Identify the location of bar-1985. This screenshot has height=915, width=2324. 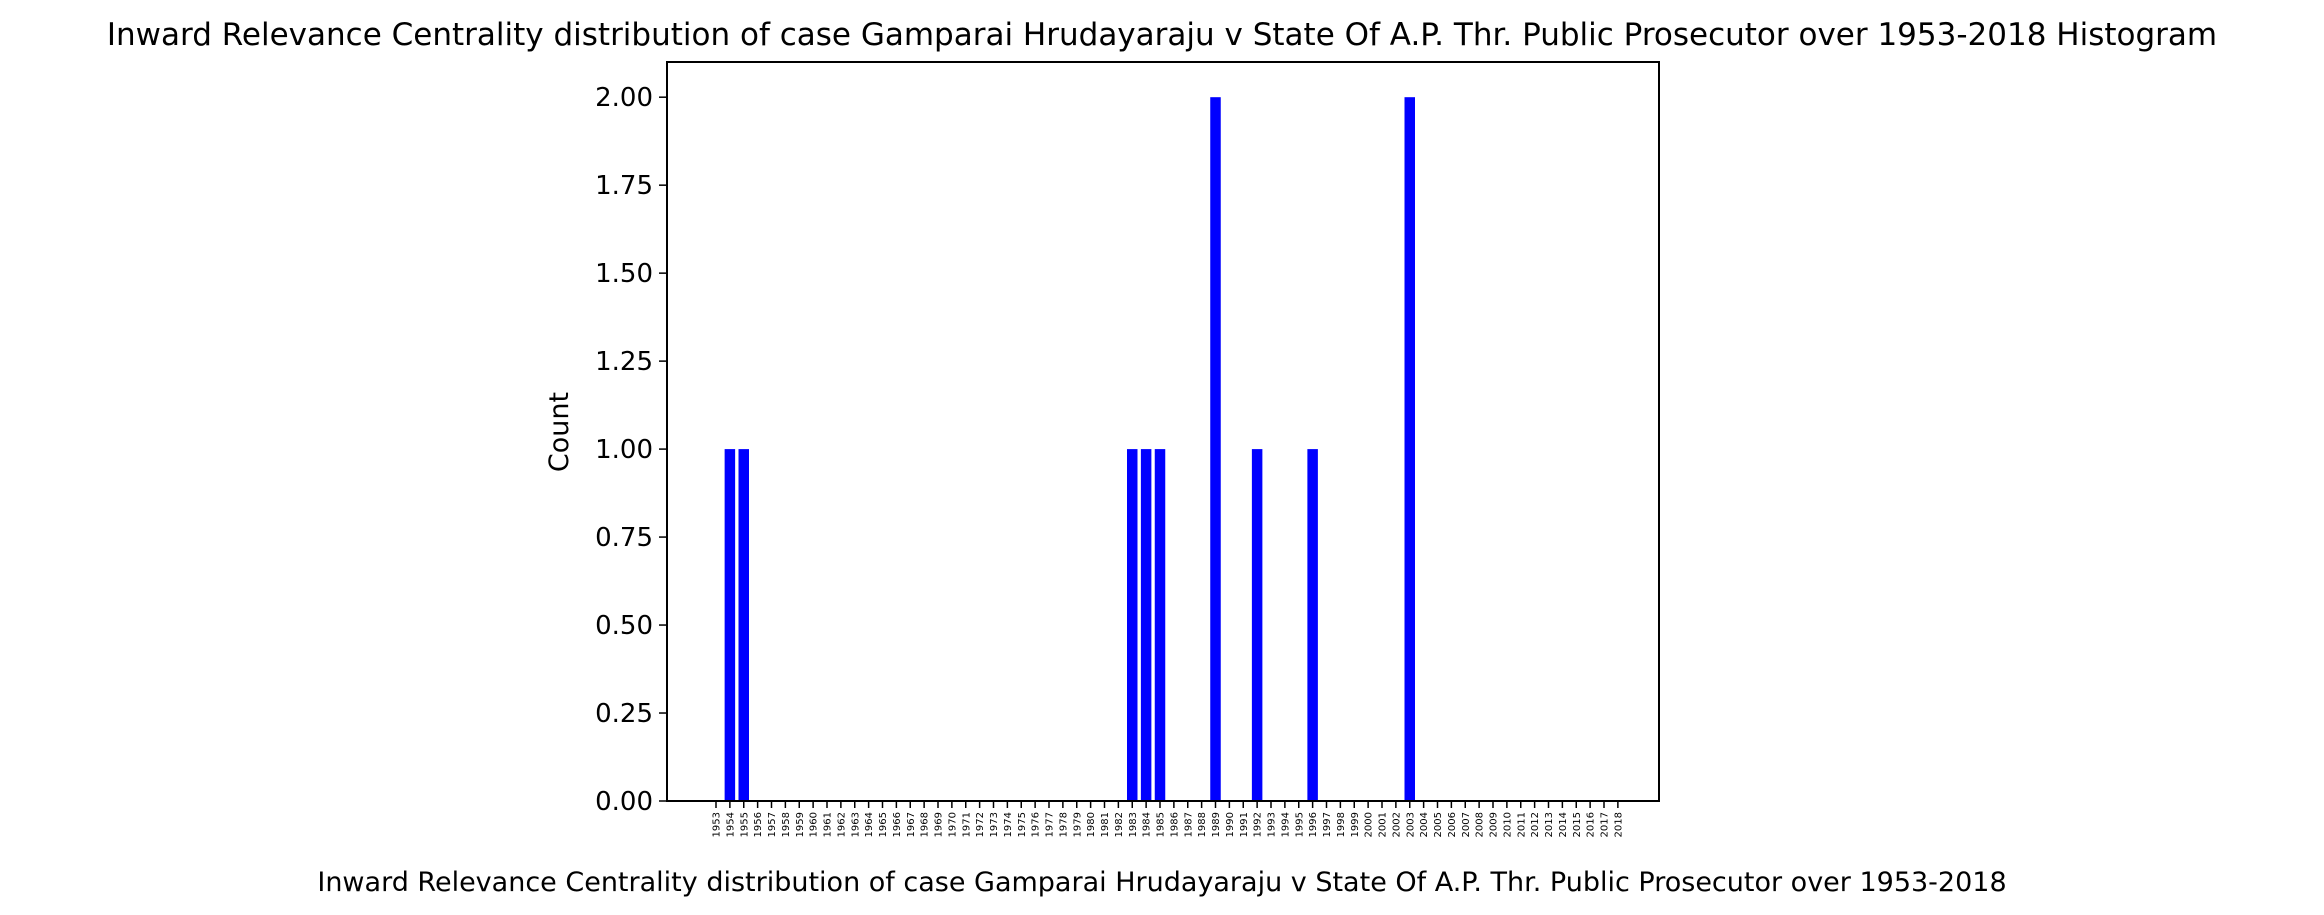
(1160, 625).